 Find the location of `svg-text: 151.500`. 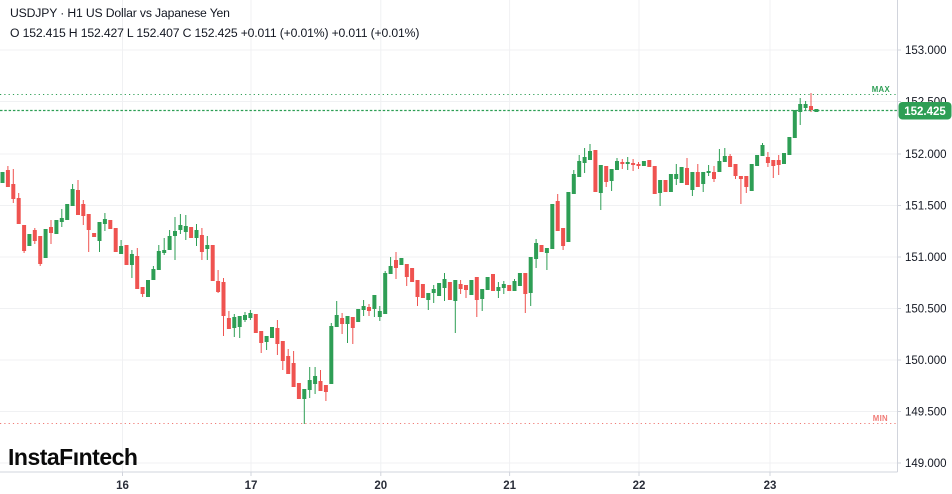

svg-text: 151.500 is located at coordinates (926, 207).